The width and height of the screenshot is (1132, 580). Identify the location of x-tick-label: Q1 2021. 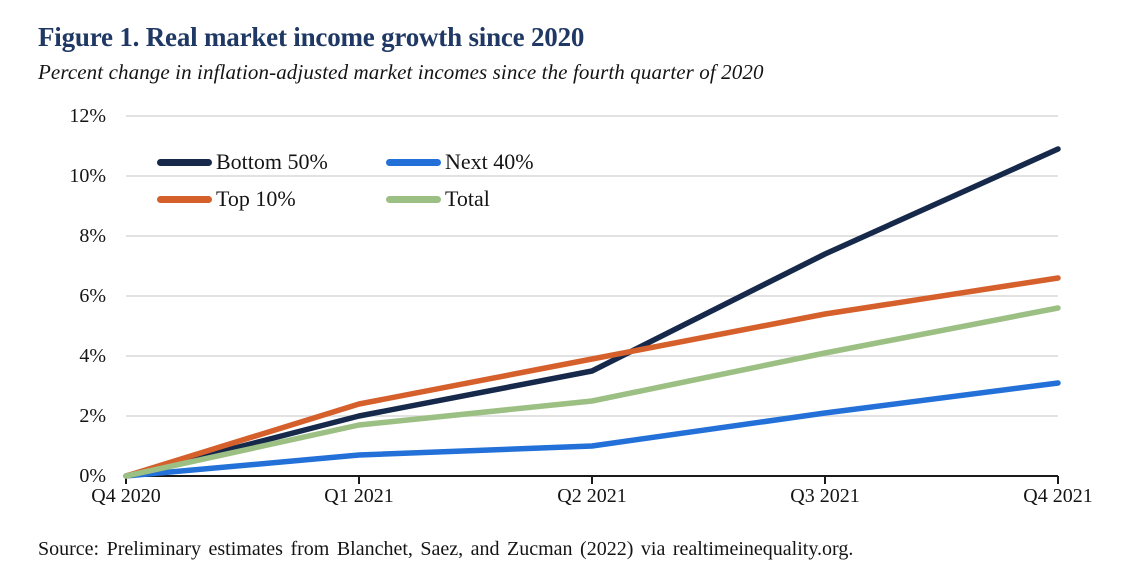
(359, 496).